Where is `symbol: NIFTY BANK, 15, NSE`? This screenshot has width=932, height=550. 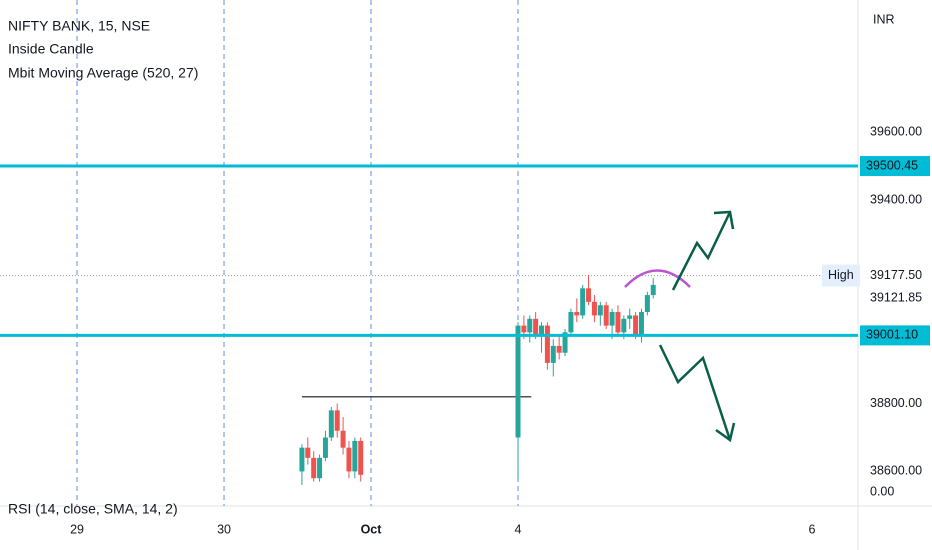 symbol: NIFTY BANK, 15, NSE is located at coordinates (79, 26).